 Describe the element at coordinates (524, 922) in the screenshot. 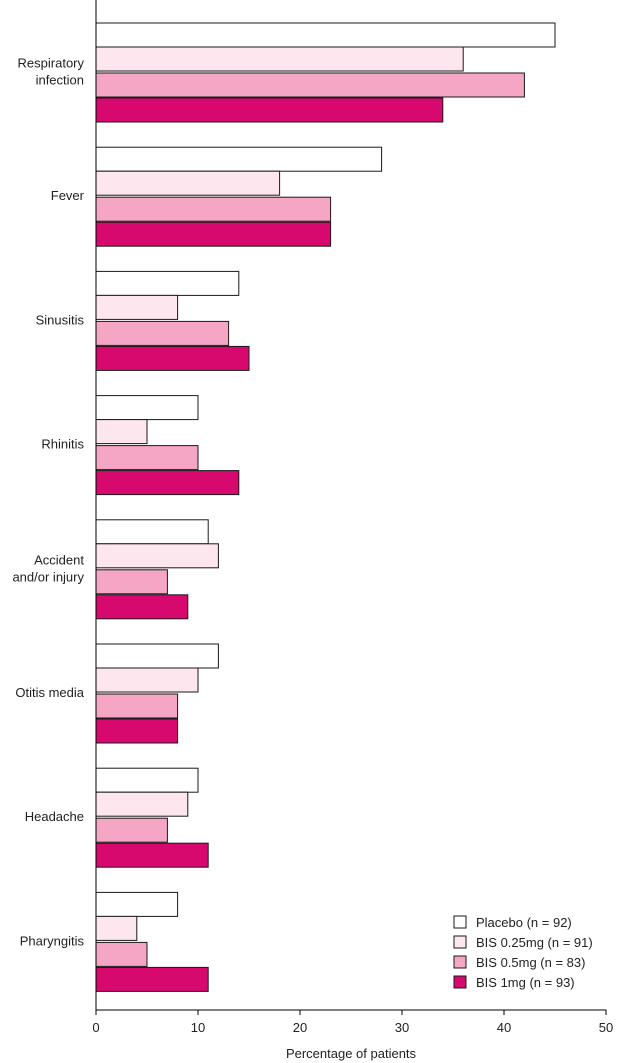

I see `legend-label-series-1: Placebo (n = 92)` at that location.